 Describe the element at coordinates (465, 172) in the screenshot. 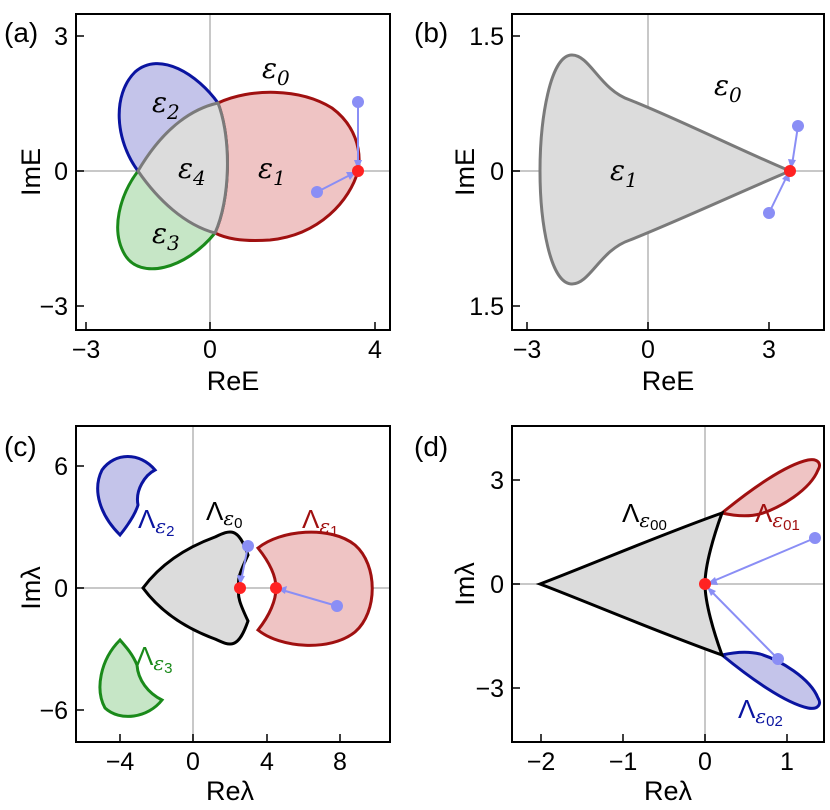

I see `b-ylabel: ImE` at that location.